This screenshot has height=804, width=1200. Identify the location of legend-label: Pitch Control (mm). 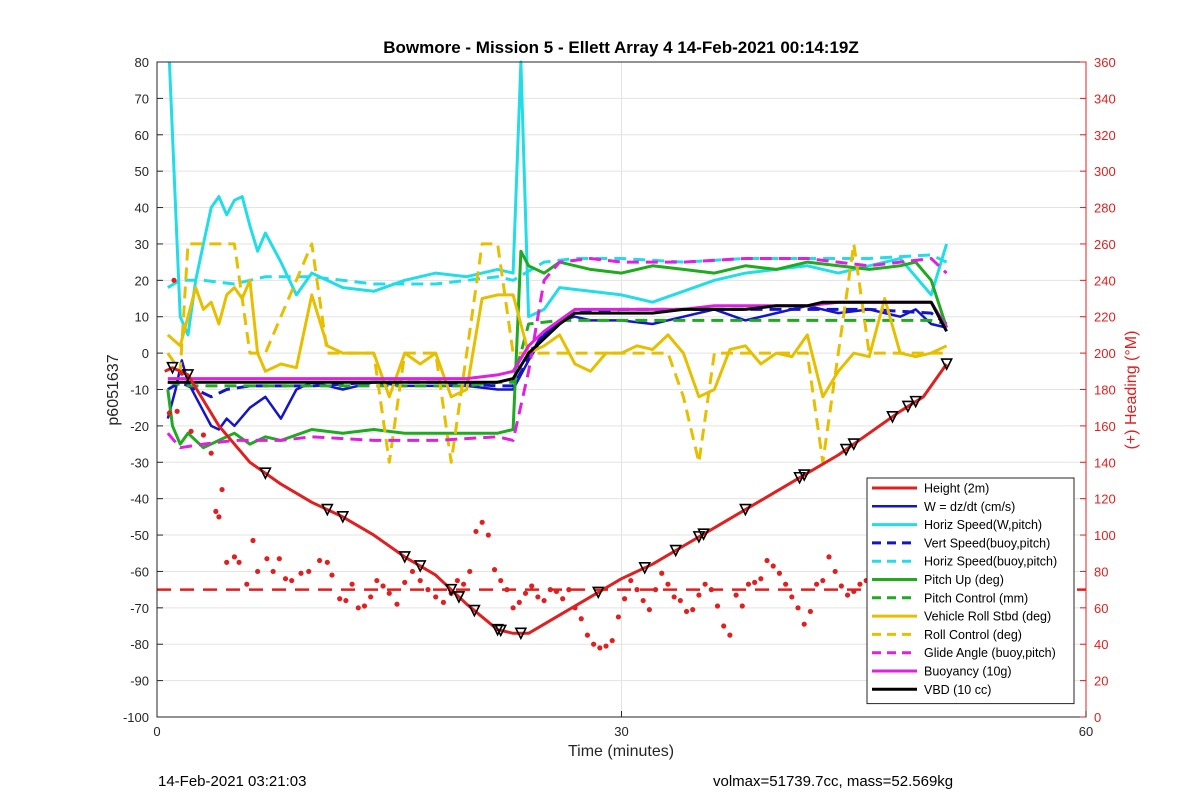
(976, 598).